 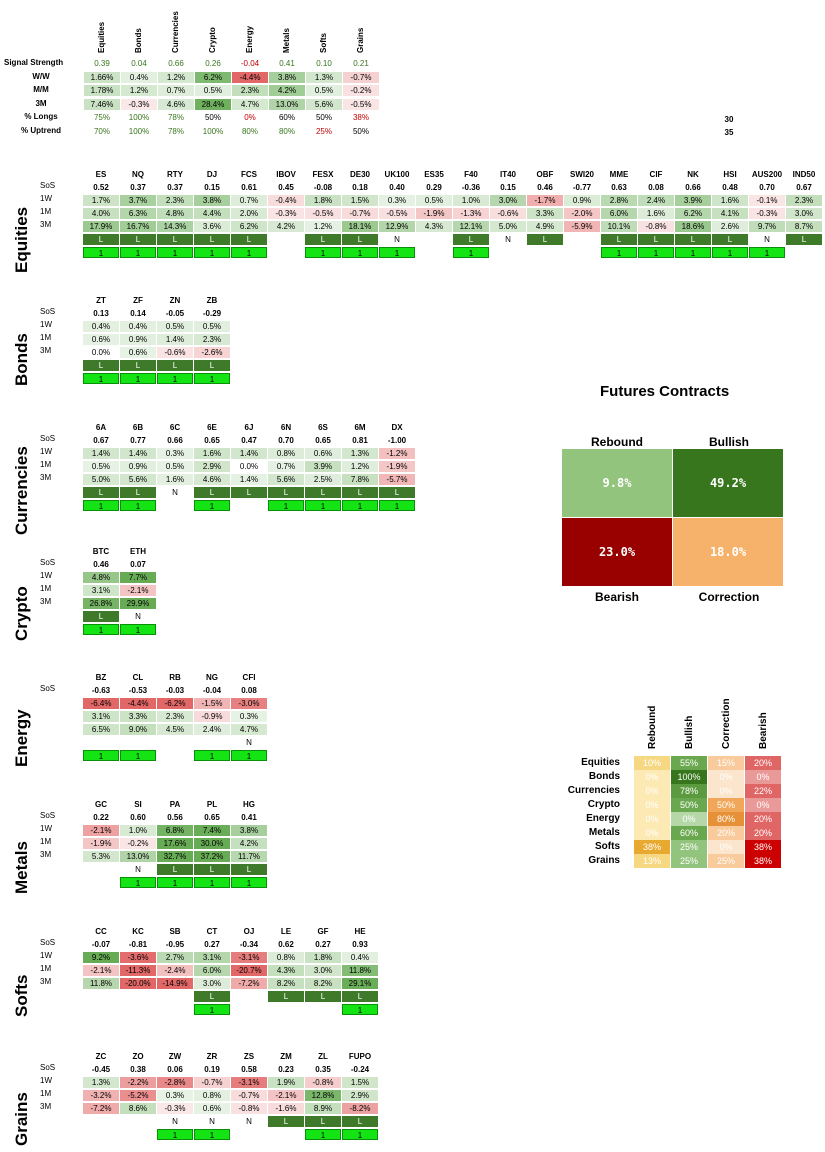 I want to click on summary-header: Equities, so click(x=101, y=37).